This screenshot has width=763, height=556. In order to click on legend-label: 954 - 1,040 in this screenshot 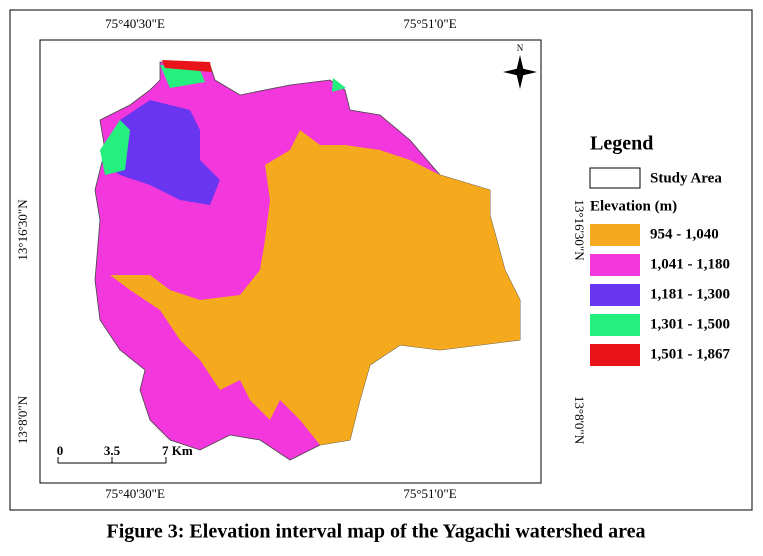, I will do `click(684, 234)`.